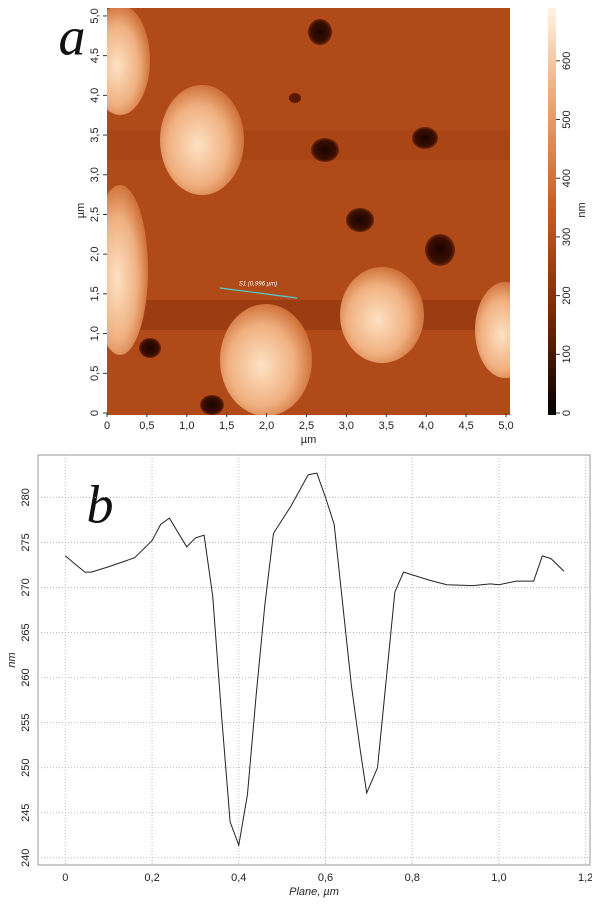 This screenshot has width=592, height=904. I want to click on x-tick-label: 5,0, so click(505, 426).